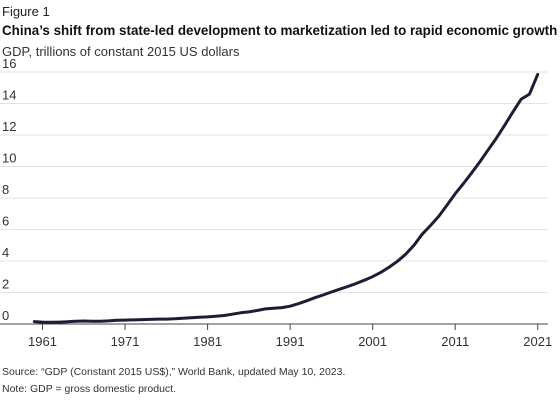 This screenshot has height=404, width=560. Describe the element at coordinates (125, 341) in the screenshot. I see `x-tick-label: 1971` at that location.